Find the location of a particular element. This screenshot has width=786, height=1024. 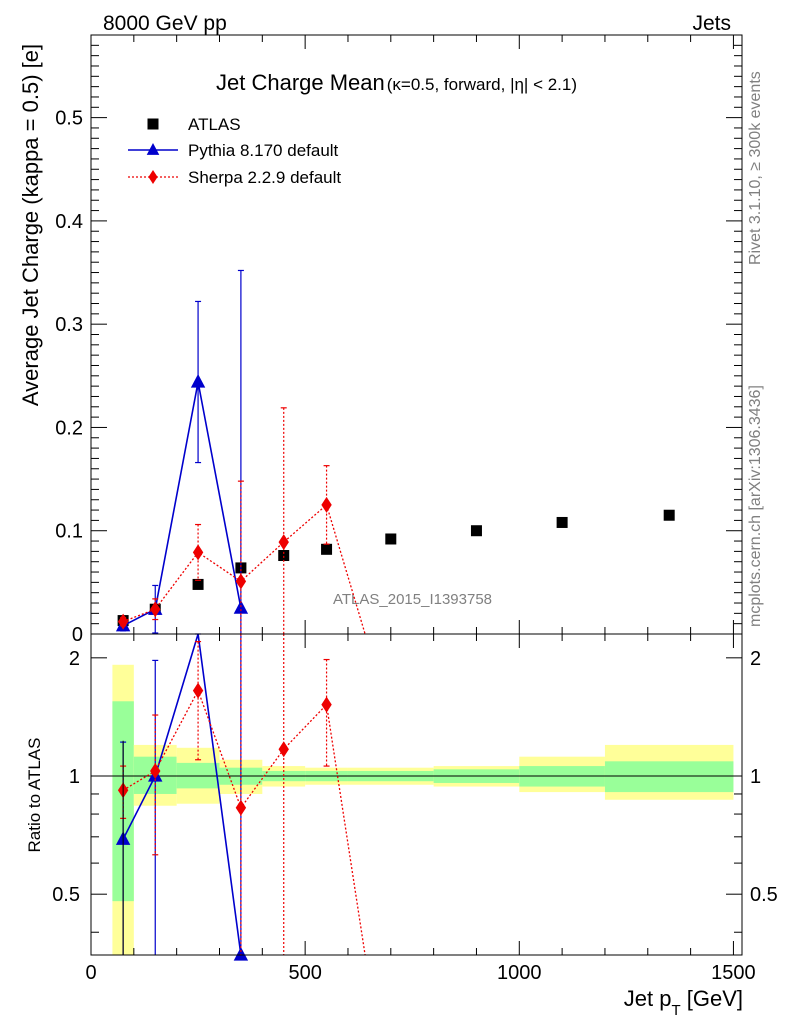

plot-title-sub: (κ=0.5, forward, |η| < 2.1) is located at coordinates (482, 84).